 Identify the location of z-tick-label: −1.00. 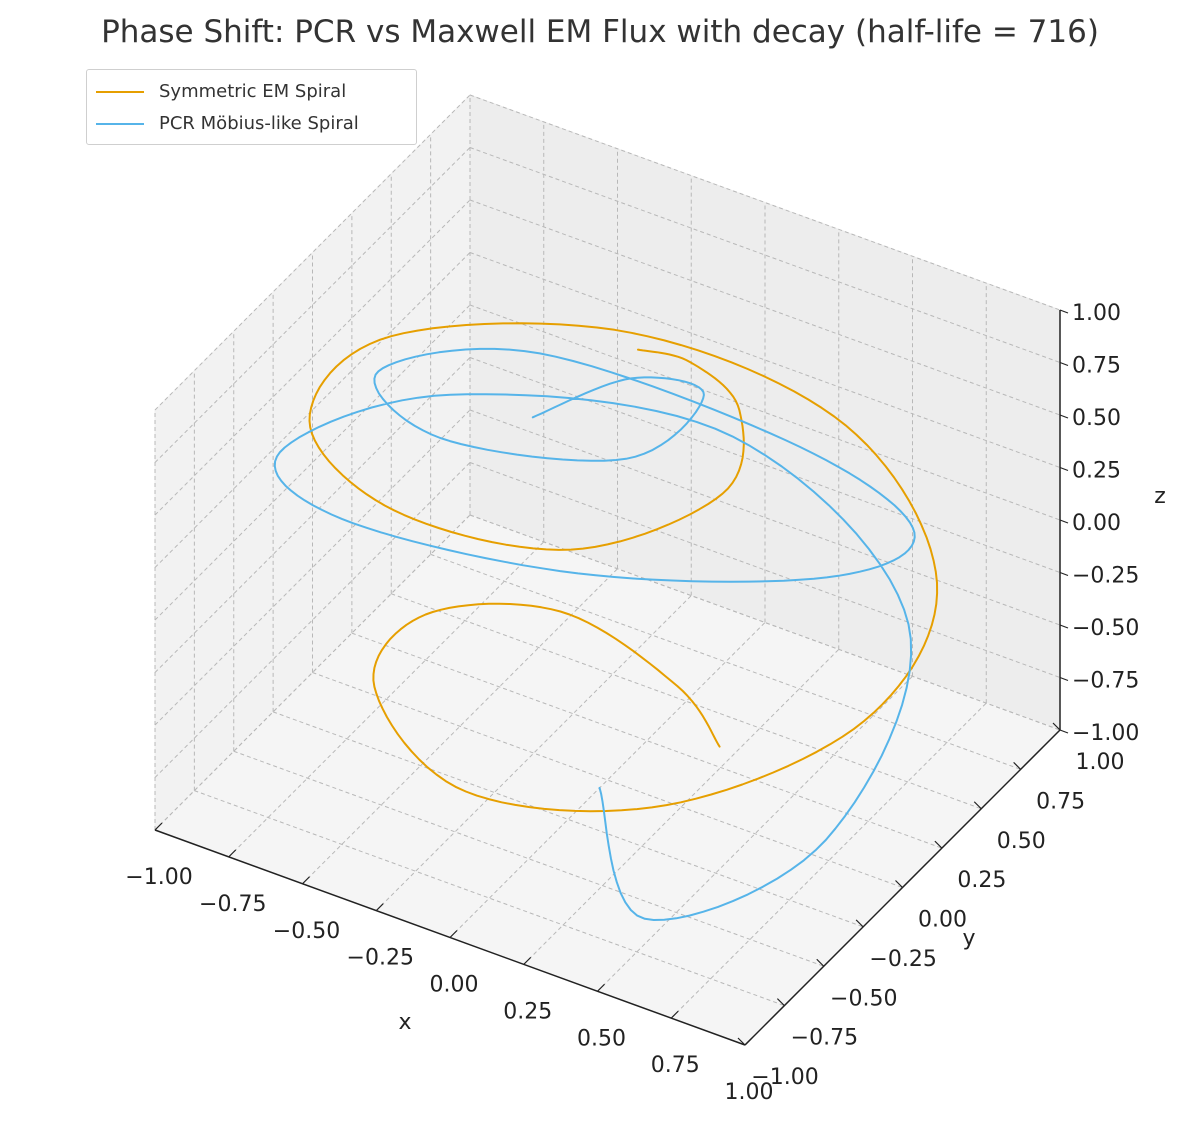
(1105, 733).